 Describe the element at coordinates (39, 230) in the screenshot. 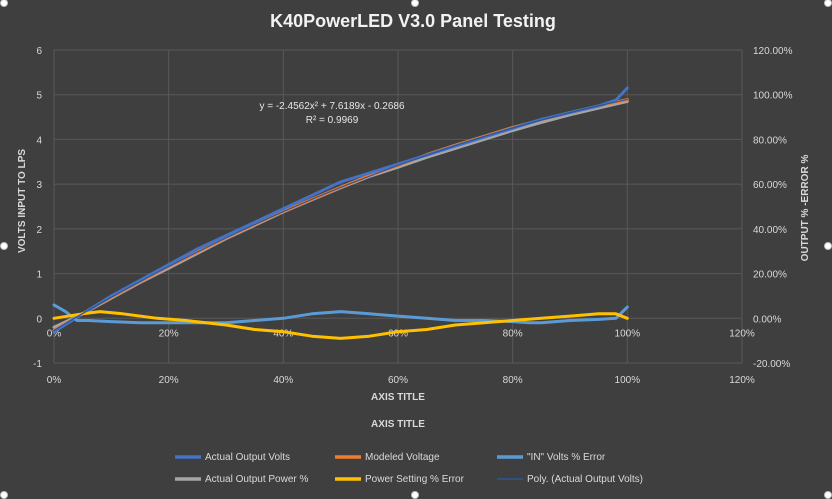

I see `y-left-tick-label: 2` at that location.